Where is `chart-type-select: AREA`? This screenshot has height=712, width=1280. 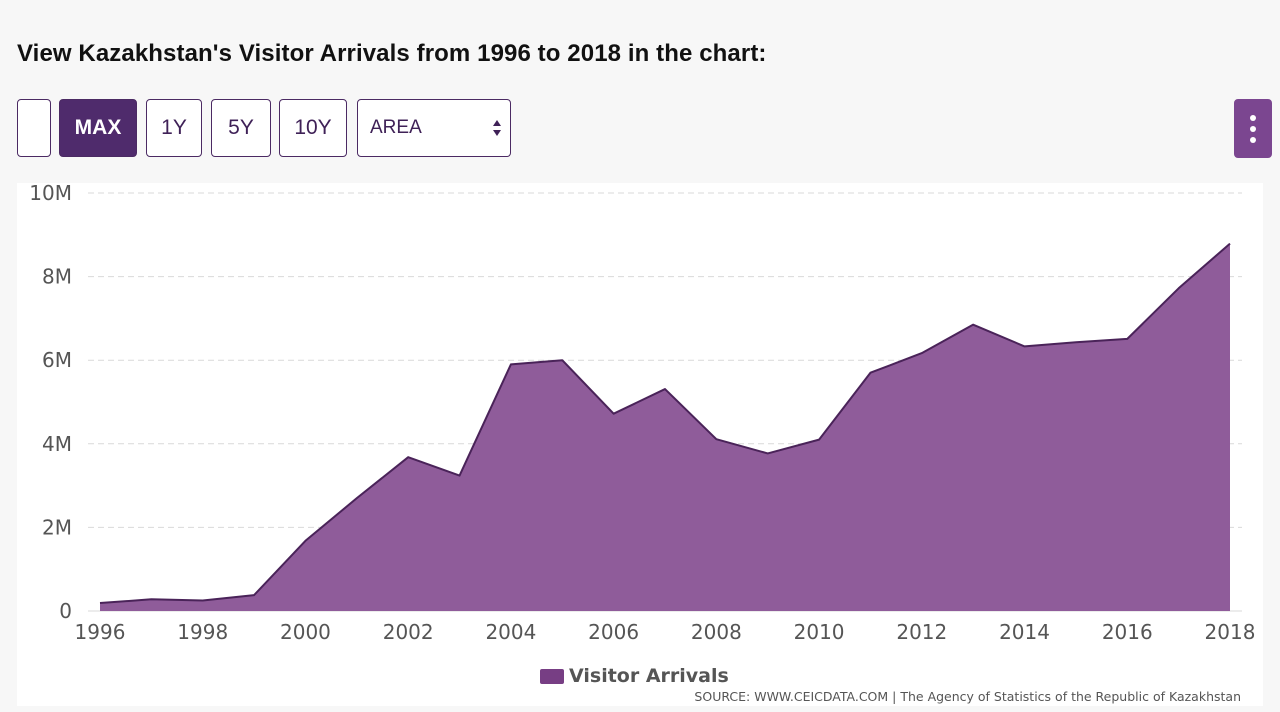 chart-type-select: AREA is located at coordinates (434, 128).